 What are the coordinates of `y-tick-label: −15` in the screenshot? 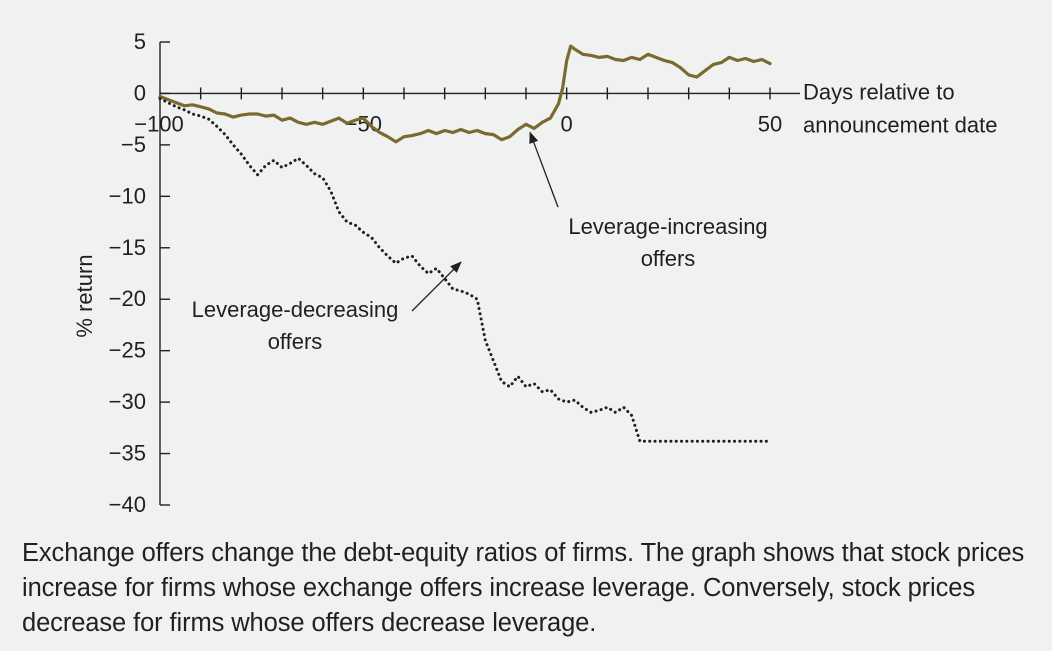 It's located at (127, 247).